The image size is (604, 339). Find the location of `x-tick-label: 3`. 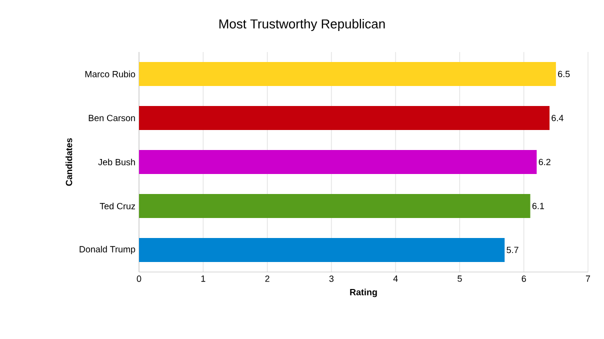

x-tick-label: 3 is located at coordinates (331, 279).